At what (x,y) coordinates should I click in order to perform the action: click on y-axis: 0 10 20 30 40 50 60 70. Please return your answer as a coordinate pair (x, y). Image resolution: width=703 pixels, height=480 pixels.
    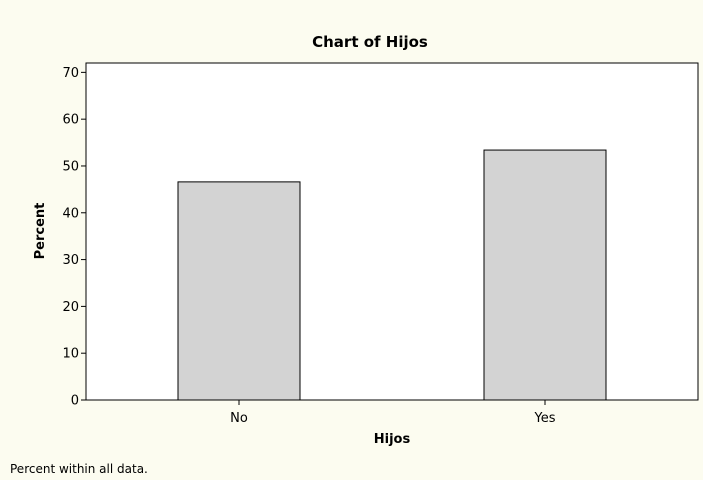
    Looking at the image, I should click on (74, 237).